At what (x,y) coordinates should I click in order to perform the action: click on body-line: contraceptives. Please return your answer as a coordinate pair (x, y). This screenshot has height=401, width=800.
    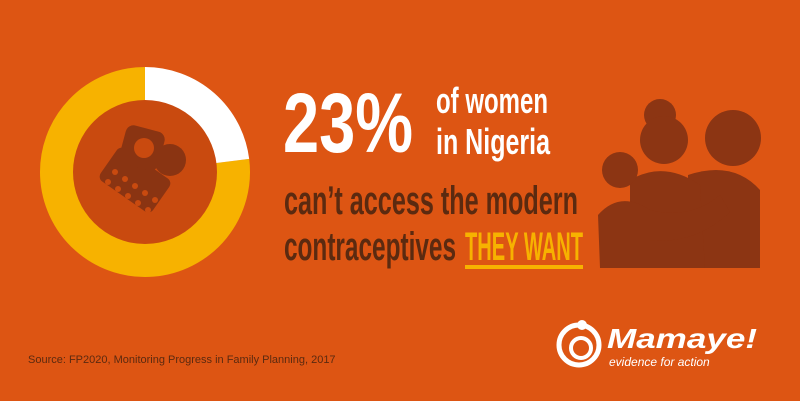
    Looking at the image, I should click on (370, 247).